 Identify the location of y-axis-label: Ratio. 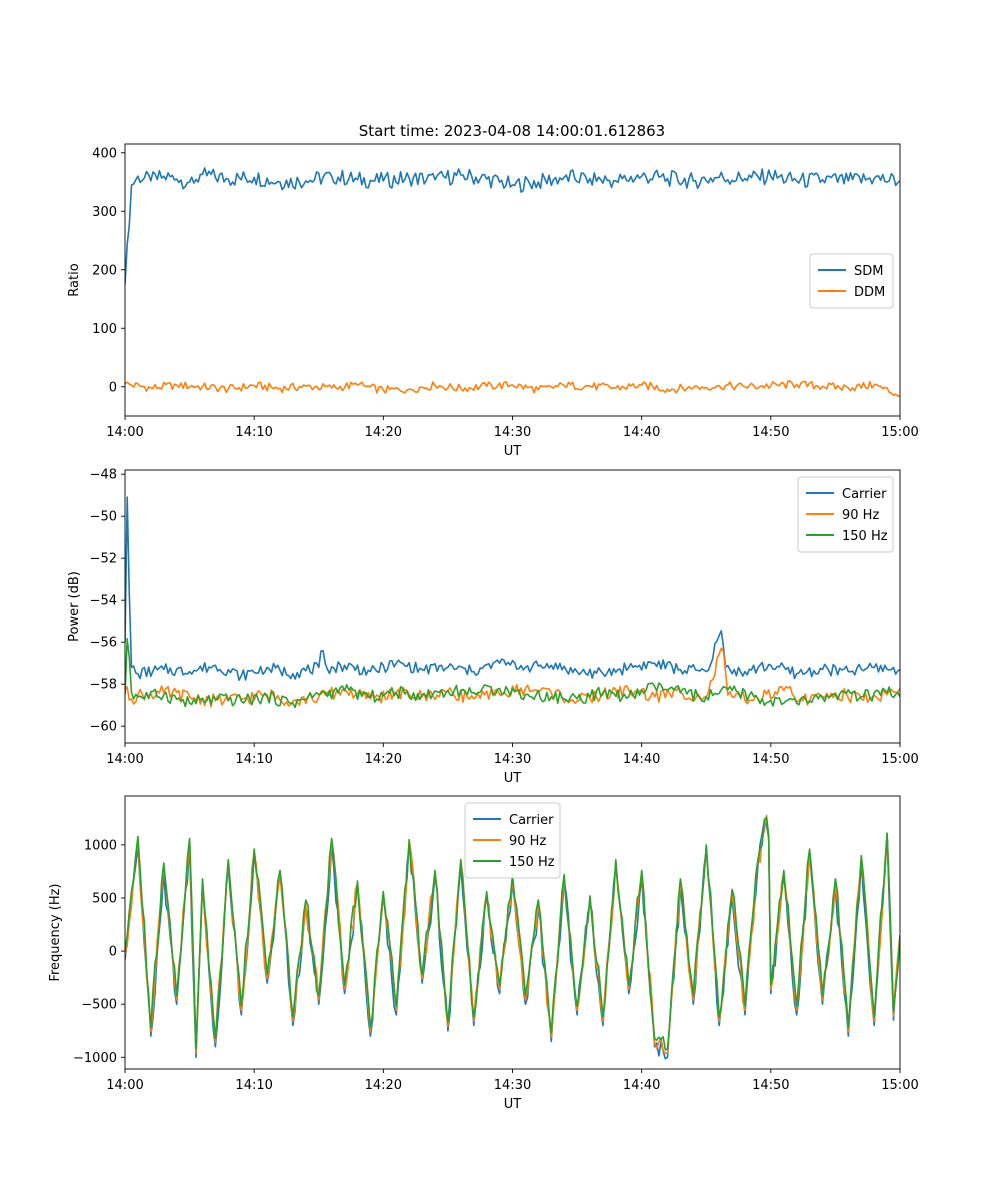
(74, 279).